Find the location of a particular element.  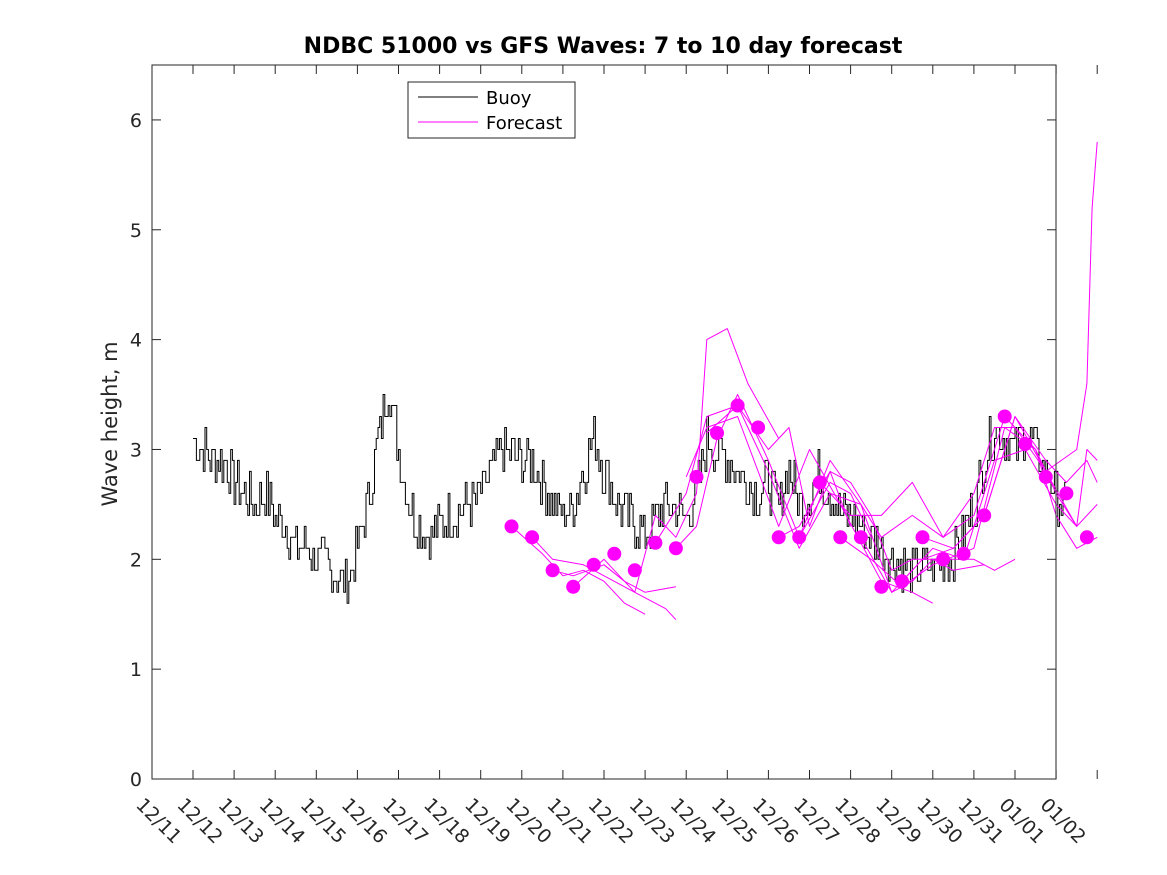

y-tick-label: 3 is located at coordinates (136, 450).